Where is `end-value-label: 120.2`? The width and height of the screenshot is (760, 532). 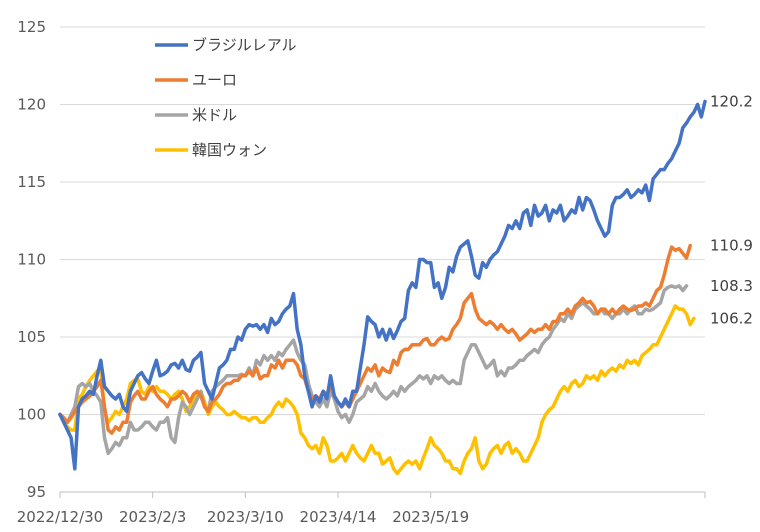 end-value-label: 120.2 is located at coordinates (731, 101).